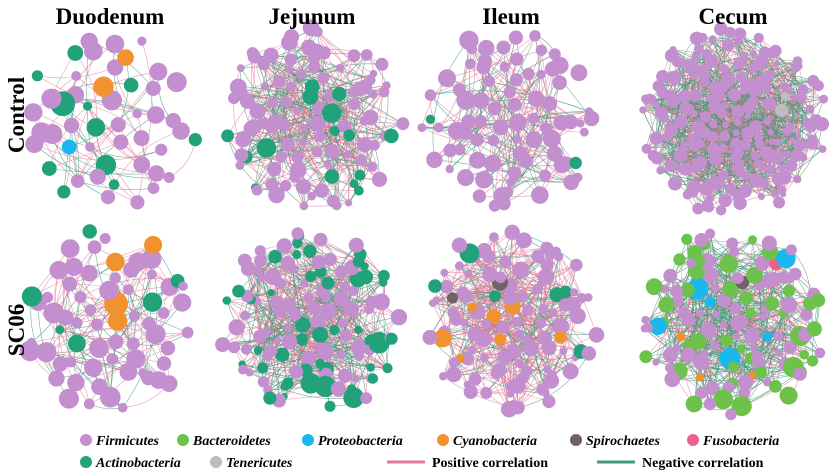 The image size is (829, 473). I want to click on legend-item-actinobacteria: Actinobacteria, so click(130, 463).